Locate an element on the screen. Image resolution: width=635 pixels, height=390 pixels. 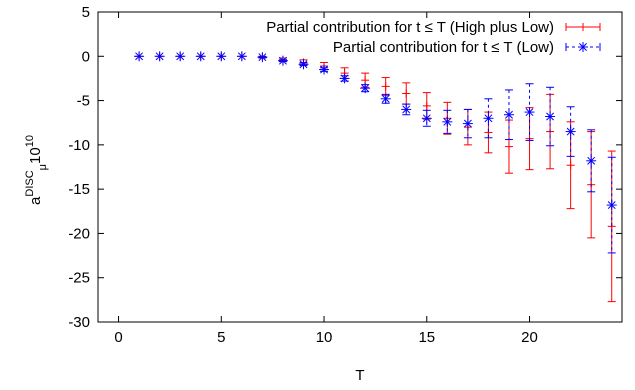
x-tick-label: 15 is located at coordinates (426, 337).